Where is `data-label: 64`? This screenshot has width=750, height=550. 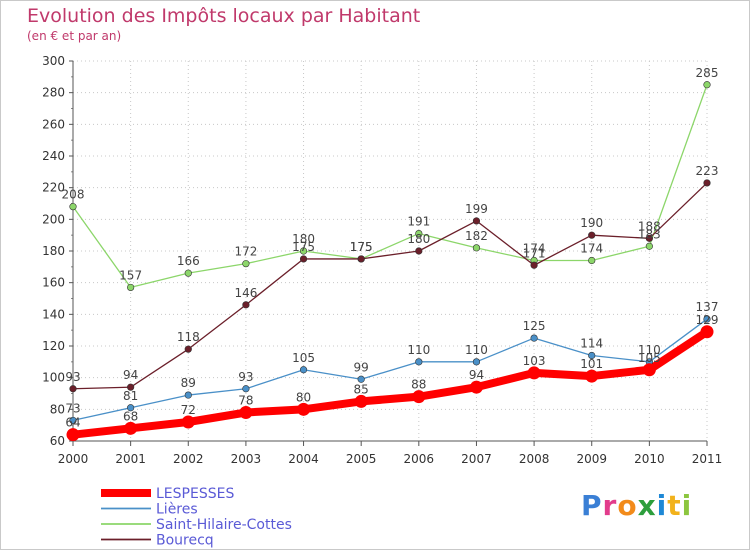
data-label: 64 is located at coordinates (72, 423).